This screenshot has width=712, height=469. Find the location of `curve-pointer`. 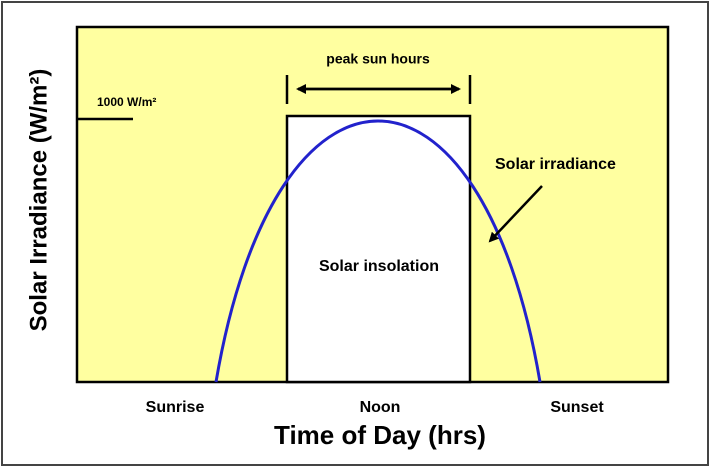

curve-pointer is located at coordinates (515, 214).